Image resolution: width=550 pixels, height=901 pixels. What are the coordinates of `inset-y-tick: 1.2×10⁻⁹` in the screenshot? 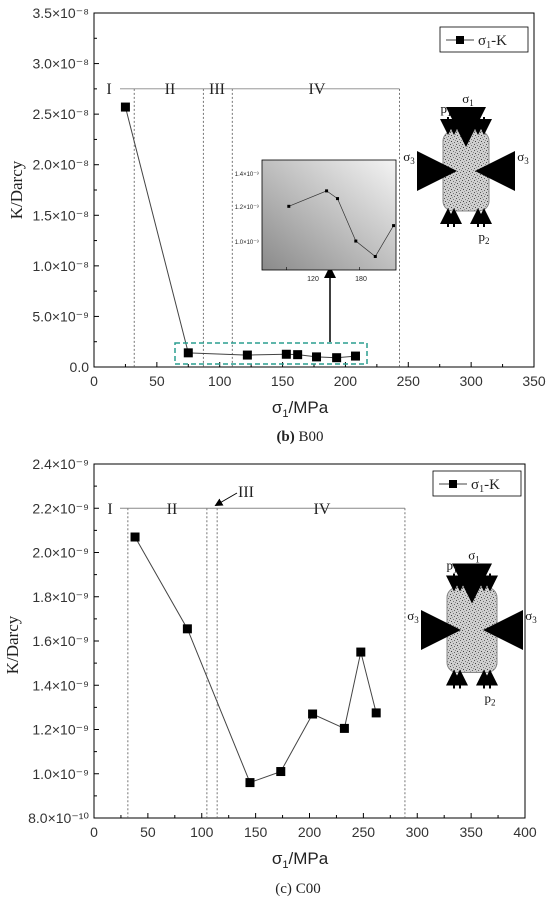 It's located at (247, 207).